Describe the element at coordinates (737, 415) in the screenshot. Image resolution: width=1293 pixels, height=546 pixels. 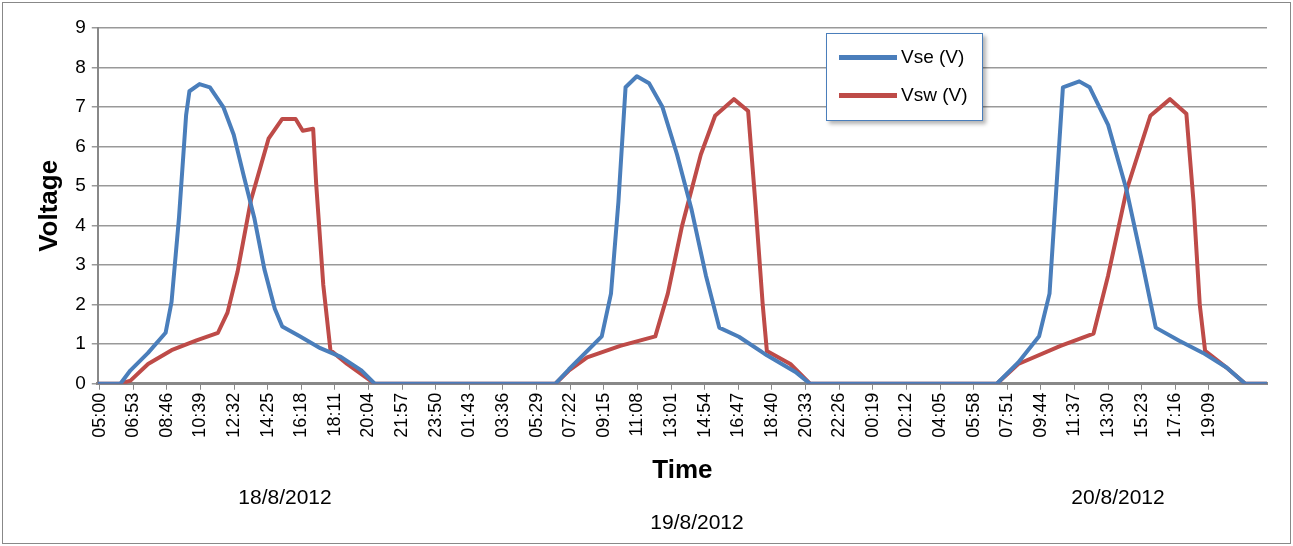
I see `x-tick-label: 16:47` at that location.